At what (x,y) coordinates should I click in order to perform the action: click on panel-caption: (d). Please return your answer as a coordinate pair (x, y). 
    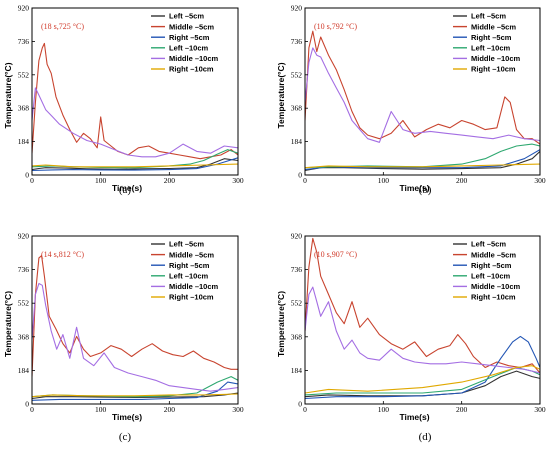
    Looking at the image, I should click on (425, 437).